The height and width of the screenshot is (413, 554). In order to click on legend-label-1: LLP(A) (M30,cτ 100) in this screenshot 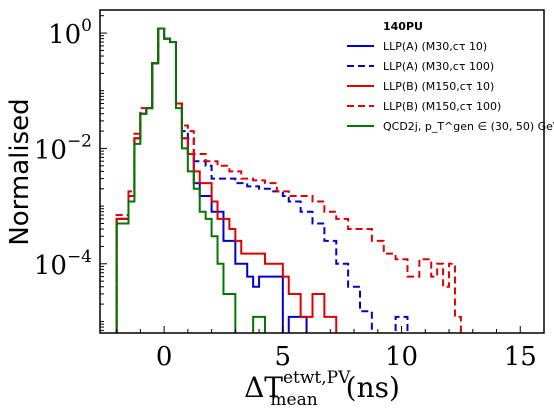, I will do `click(438, 66)`.